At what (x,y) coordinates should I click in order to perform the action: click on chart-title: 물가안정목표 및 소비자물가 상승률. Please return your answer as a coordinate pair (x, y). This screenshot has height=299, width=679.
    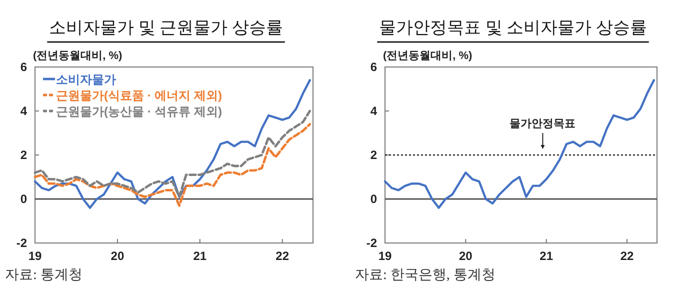
    Looking at the image, I should click on (513, 27).